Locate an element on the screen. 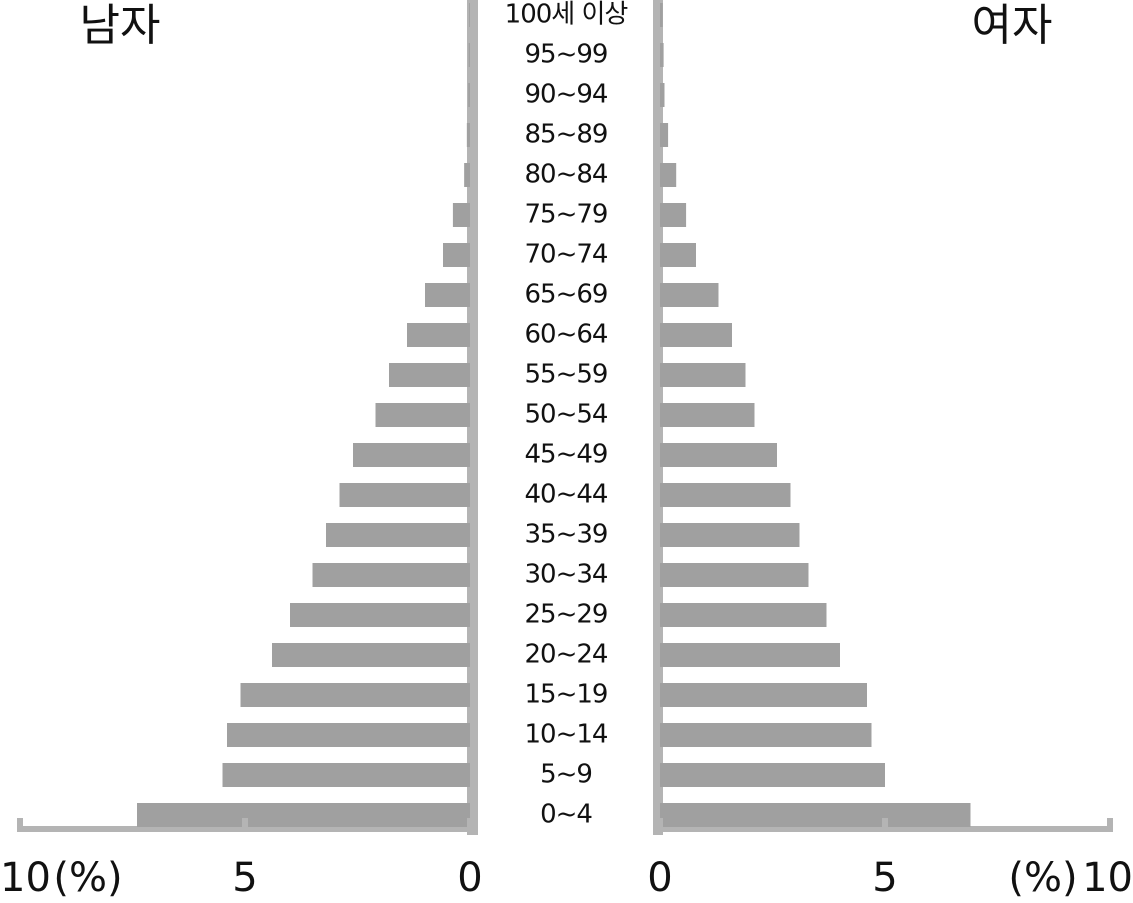 This screenshot has width=1133, height=903. age-label: 50~54 is located at coordinates (566, 415).